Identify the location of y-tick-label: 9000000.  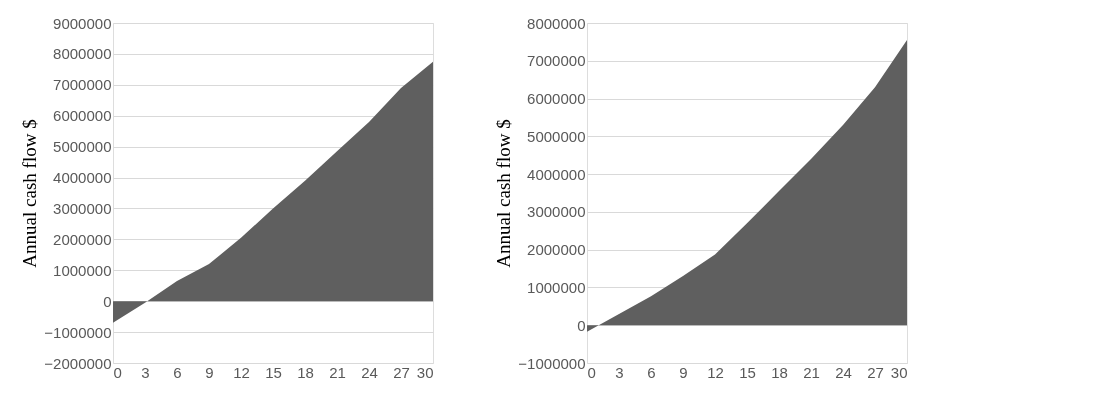
(82, 23).